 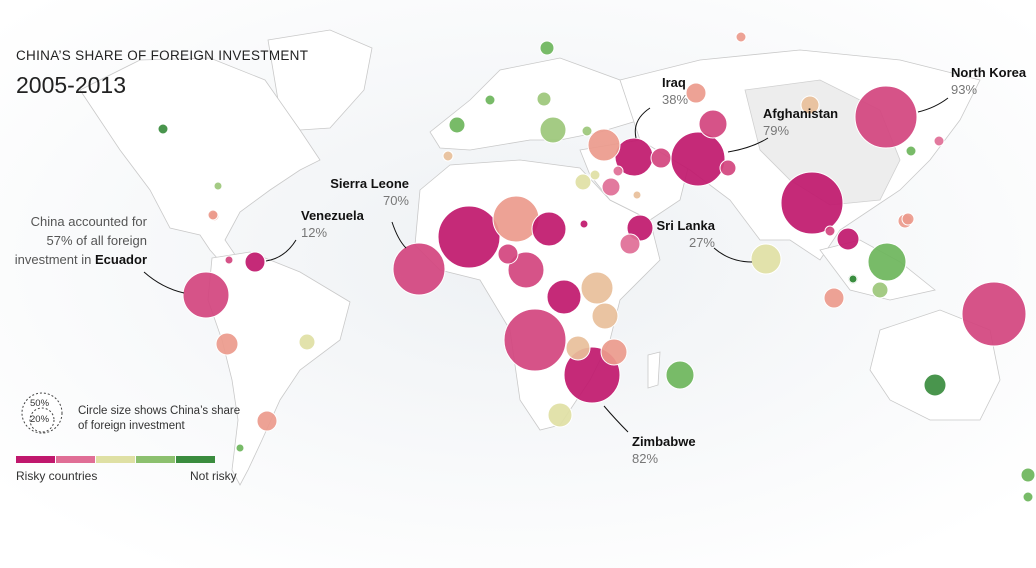 What do you see at coordinates (935, 365) in the screenshot?
I see `australia-land` at bounding box center [935, 365].